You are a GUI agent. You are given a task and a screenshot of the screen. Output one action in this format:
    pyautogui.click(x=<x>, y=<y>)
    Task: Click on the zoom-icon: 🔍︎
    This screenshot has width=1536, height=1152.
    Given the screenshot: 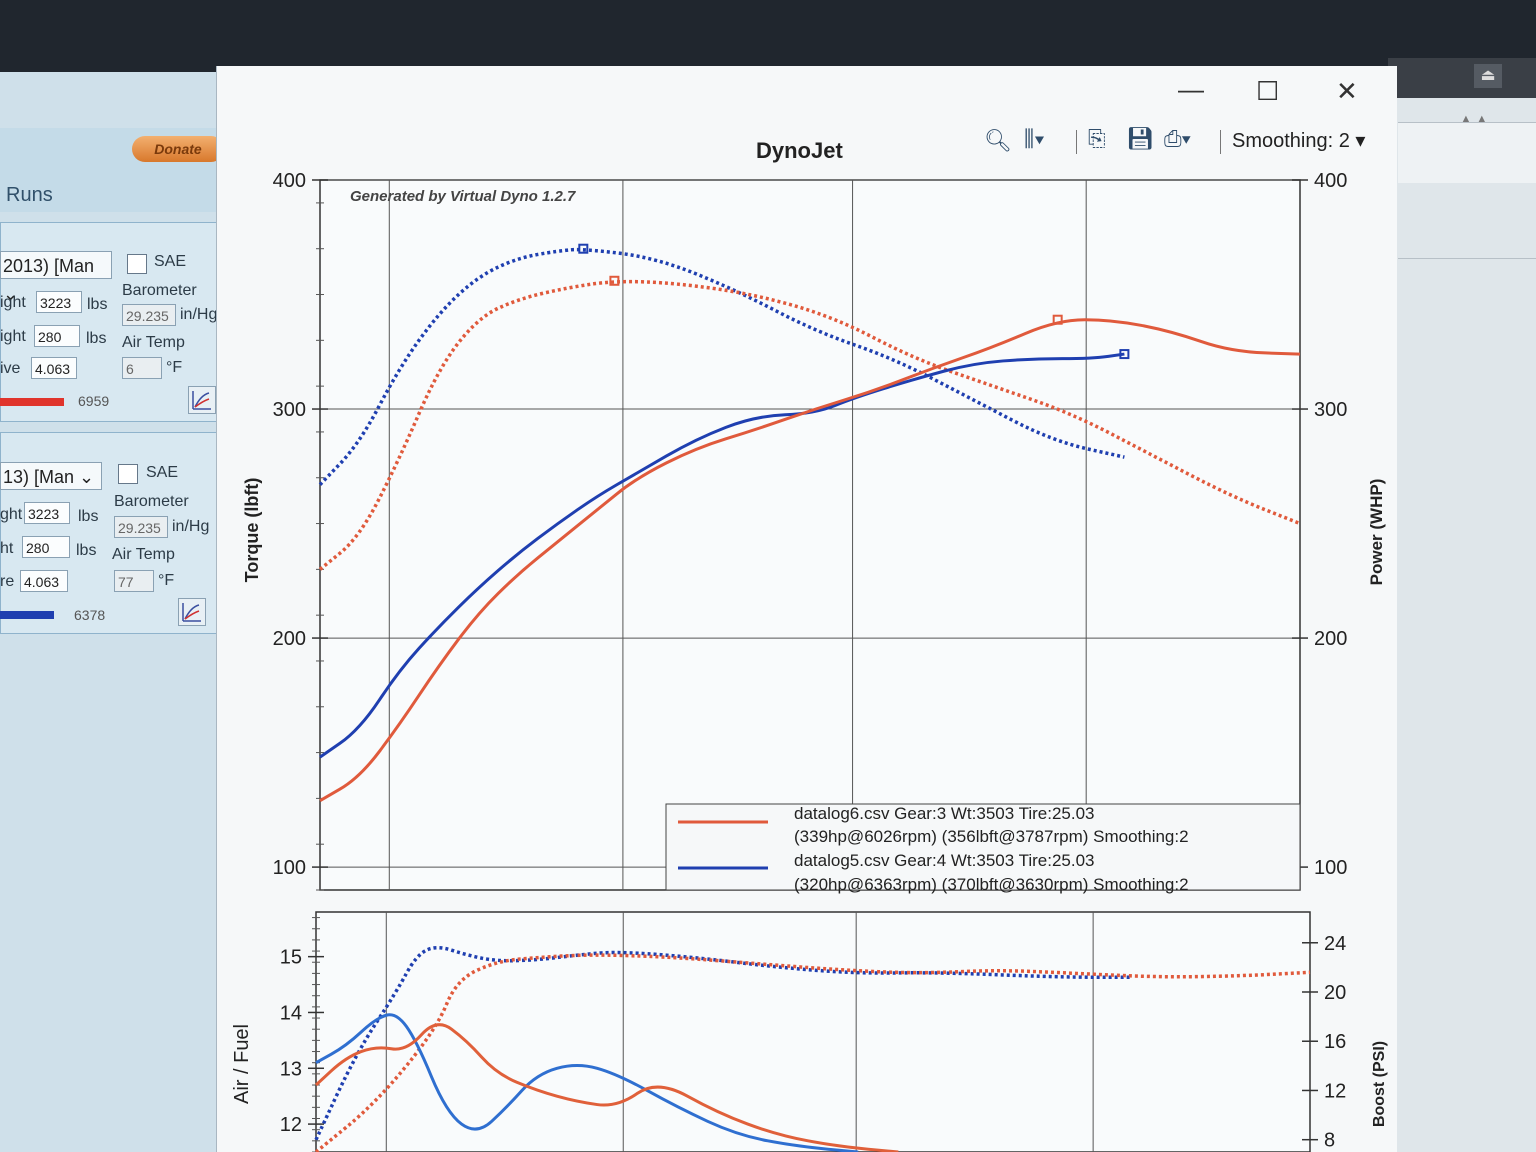 What is the action you would take?
    pyautogui.click(x=998, y=140)
    